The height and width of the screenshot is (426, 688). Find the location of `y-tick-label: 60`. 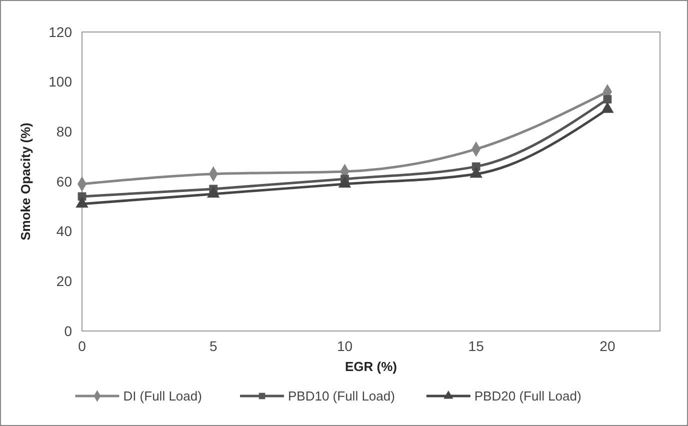

y-tick-label: 60 is located at coordinates (64, 181).